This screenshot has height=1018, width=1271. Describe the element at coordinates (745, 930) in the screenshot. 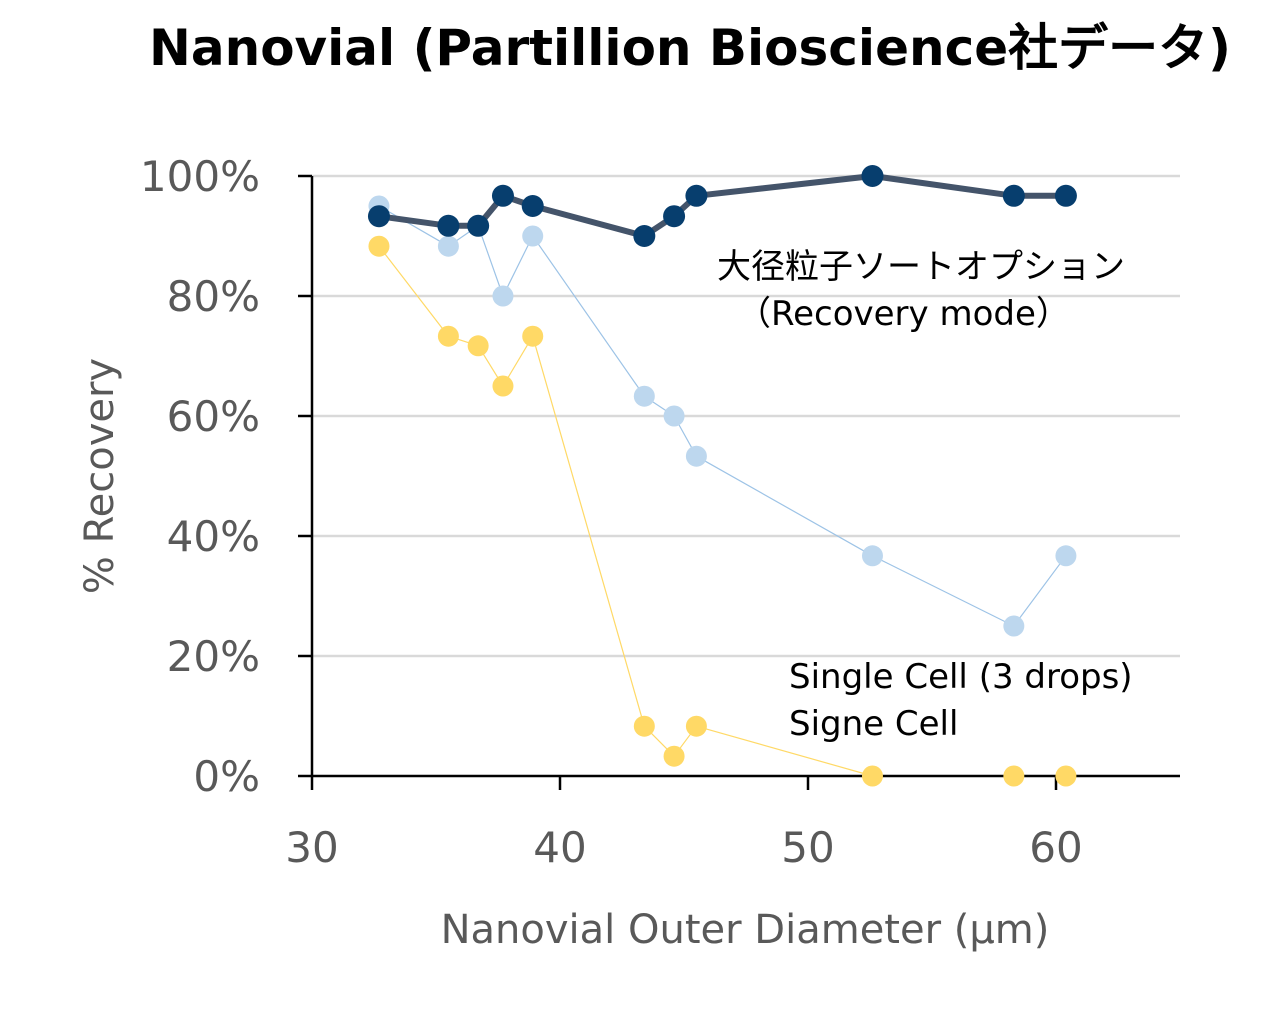

I see `x-axis-label: Nanovial Outer Diameter (µm)` at that location.